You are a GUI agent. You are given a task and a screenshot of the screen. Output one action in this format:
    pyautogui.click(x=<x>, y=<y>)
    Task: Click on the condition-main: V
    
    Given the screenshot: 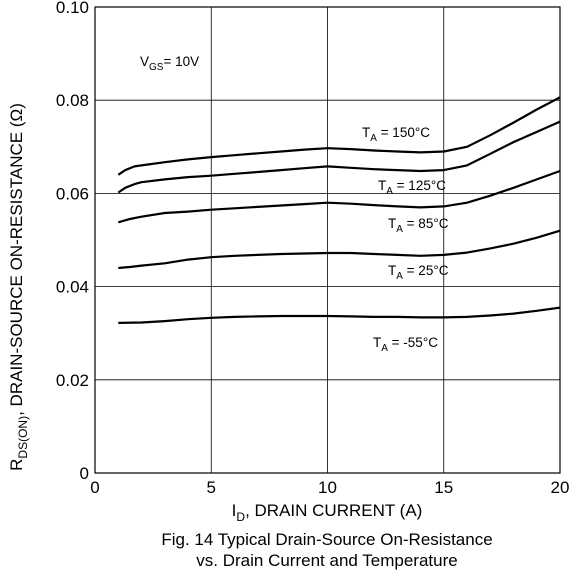 What is the action you would take?
    pyautogui.click(x=144, y=61)
    